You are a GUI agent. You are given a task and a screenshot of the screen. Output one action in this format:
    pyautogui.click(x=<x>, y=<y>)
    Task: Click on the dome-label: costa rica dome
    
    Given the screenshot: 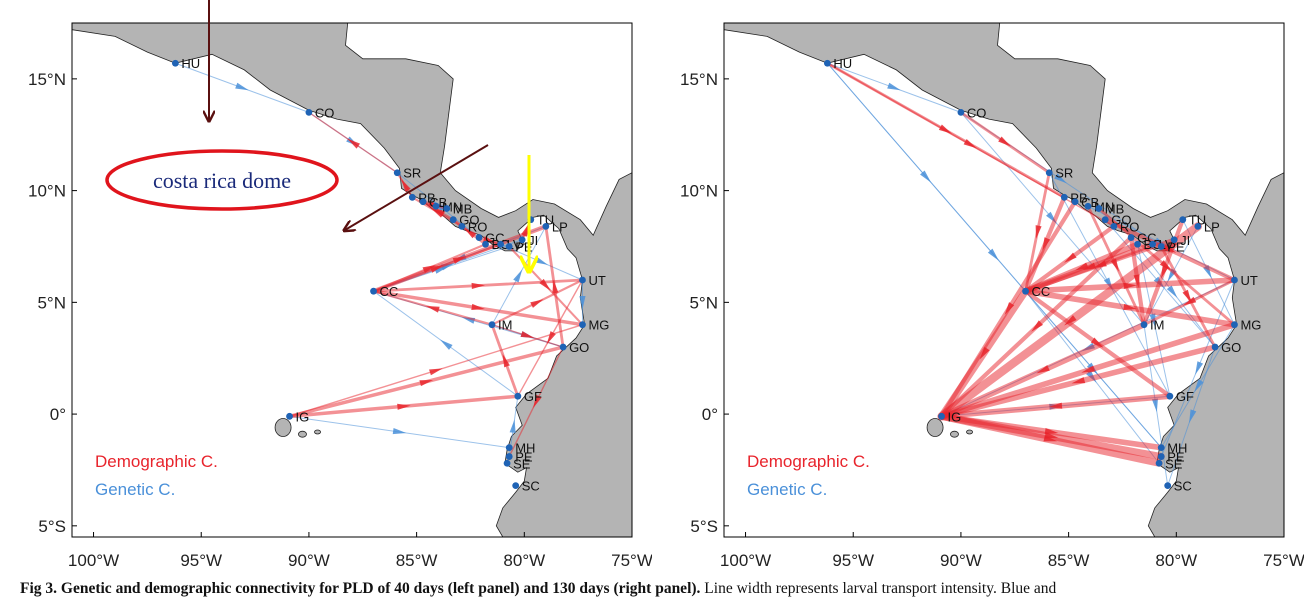 What is the action you would take?
    pyautogui.click(x=222, y=180)
    